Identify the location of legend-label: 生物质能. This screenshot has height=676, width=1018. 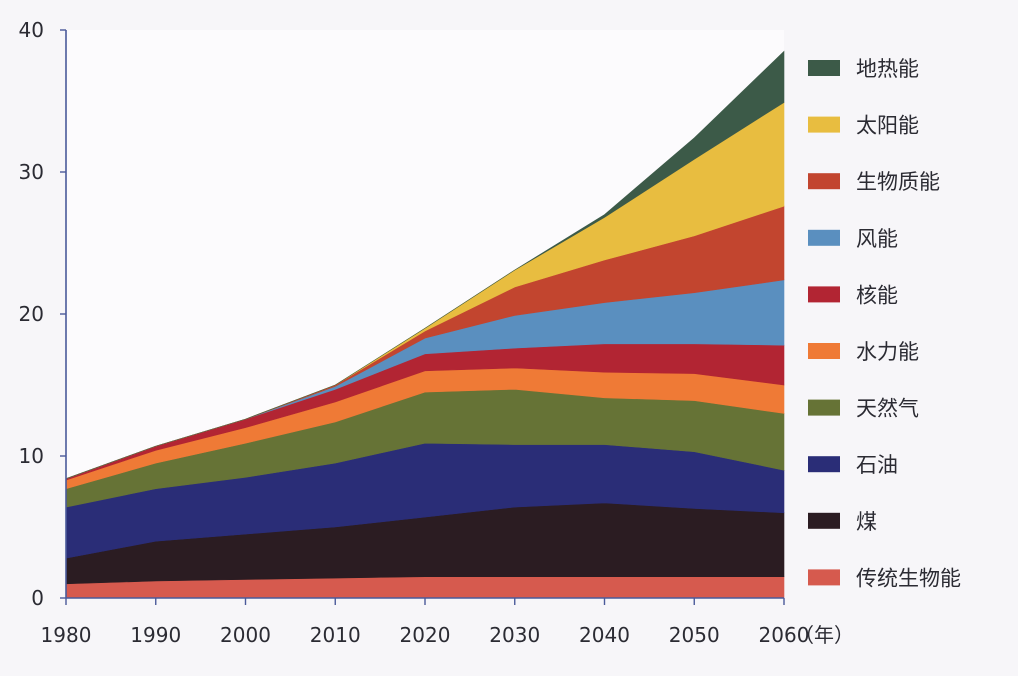
(898, 182).